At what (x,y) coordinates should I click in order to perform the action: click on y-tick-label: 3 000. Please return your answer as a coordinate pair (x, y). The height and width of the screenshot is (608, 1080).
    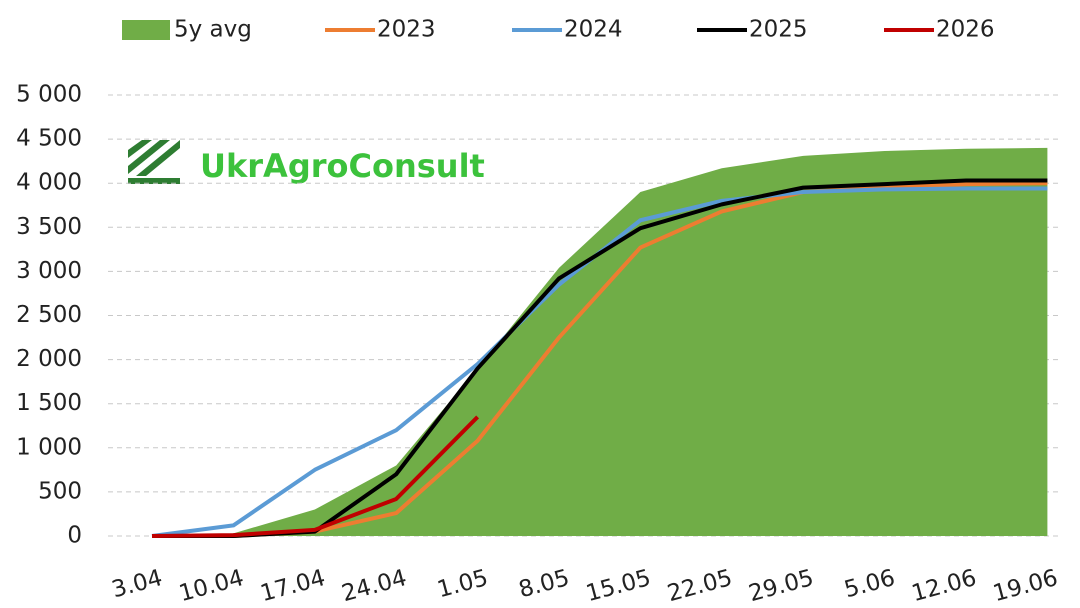
    Looking at the image, I should click on (49, 271).